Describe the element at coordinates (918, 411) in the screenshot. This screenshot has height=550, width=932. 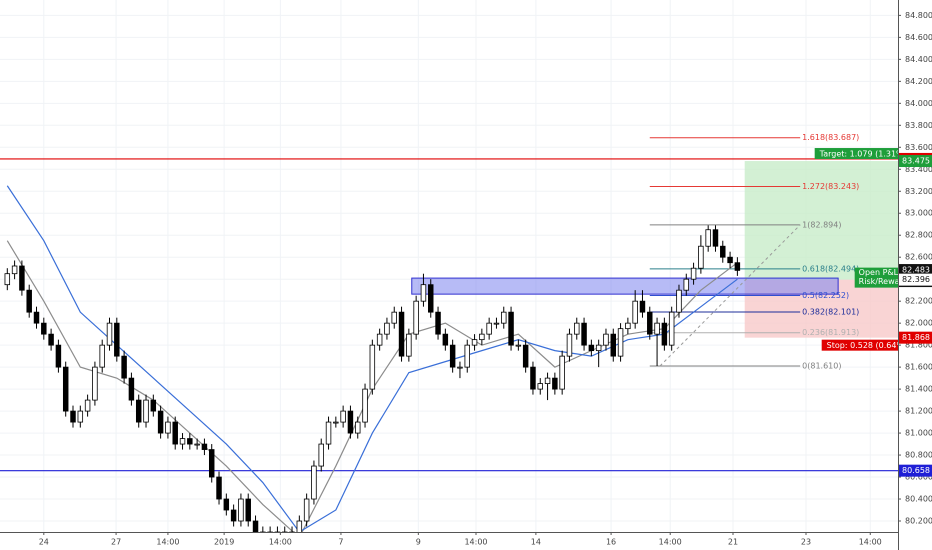
I see `y-tick-label: 81.200` at that location.